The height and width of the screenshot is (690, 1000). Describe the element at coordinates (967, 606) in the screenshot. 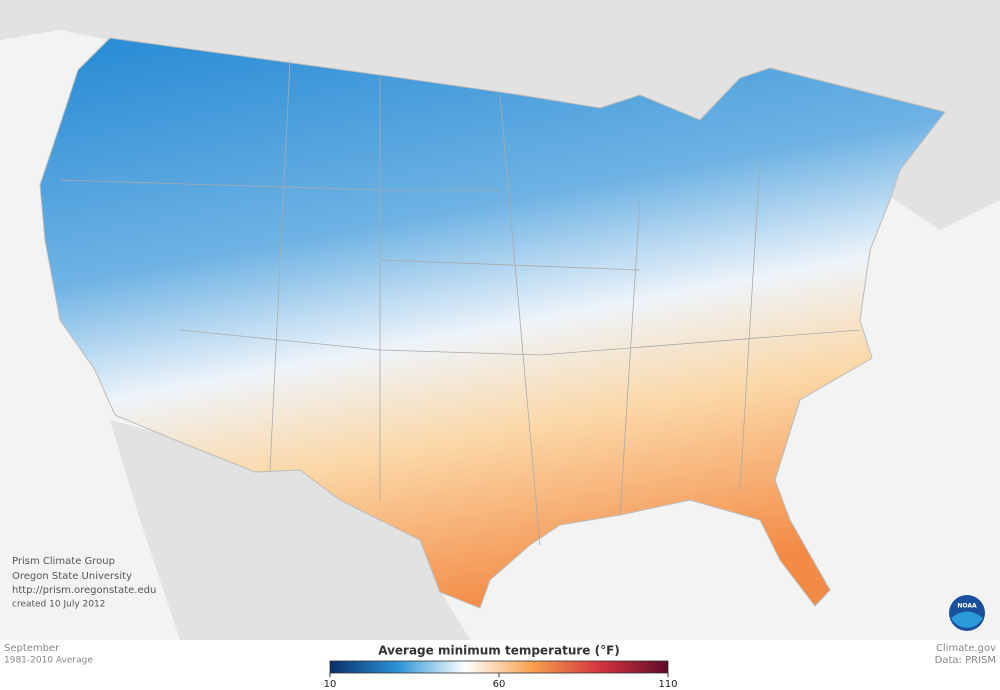

I see `logo-text: NOAA` at that location.